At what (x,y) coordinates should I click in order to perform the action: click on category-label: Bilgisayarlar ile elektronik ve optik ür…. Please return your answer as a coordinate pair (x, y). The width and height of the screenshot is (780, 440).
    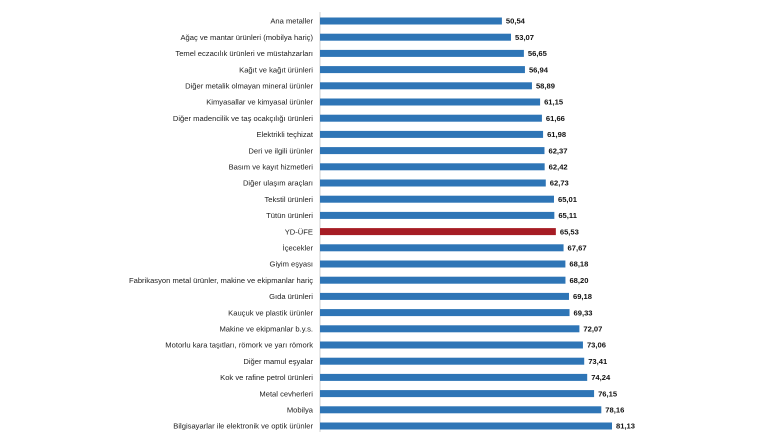
    Looking at the image, I should click on (243, 426).